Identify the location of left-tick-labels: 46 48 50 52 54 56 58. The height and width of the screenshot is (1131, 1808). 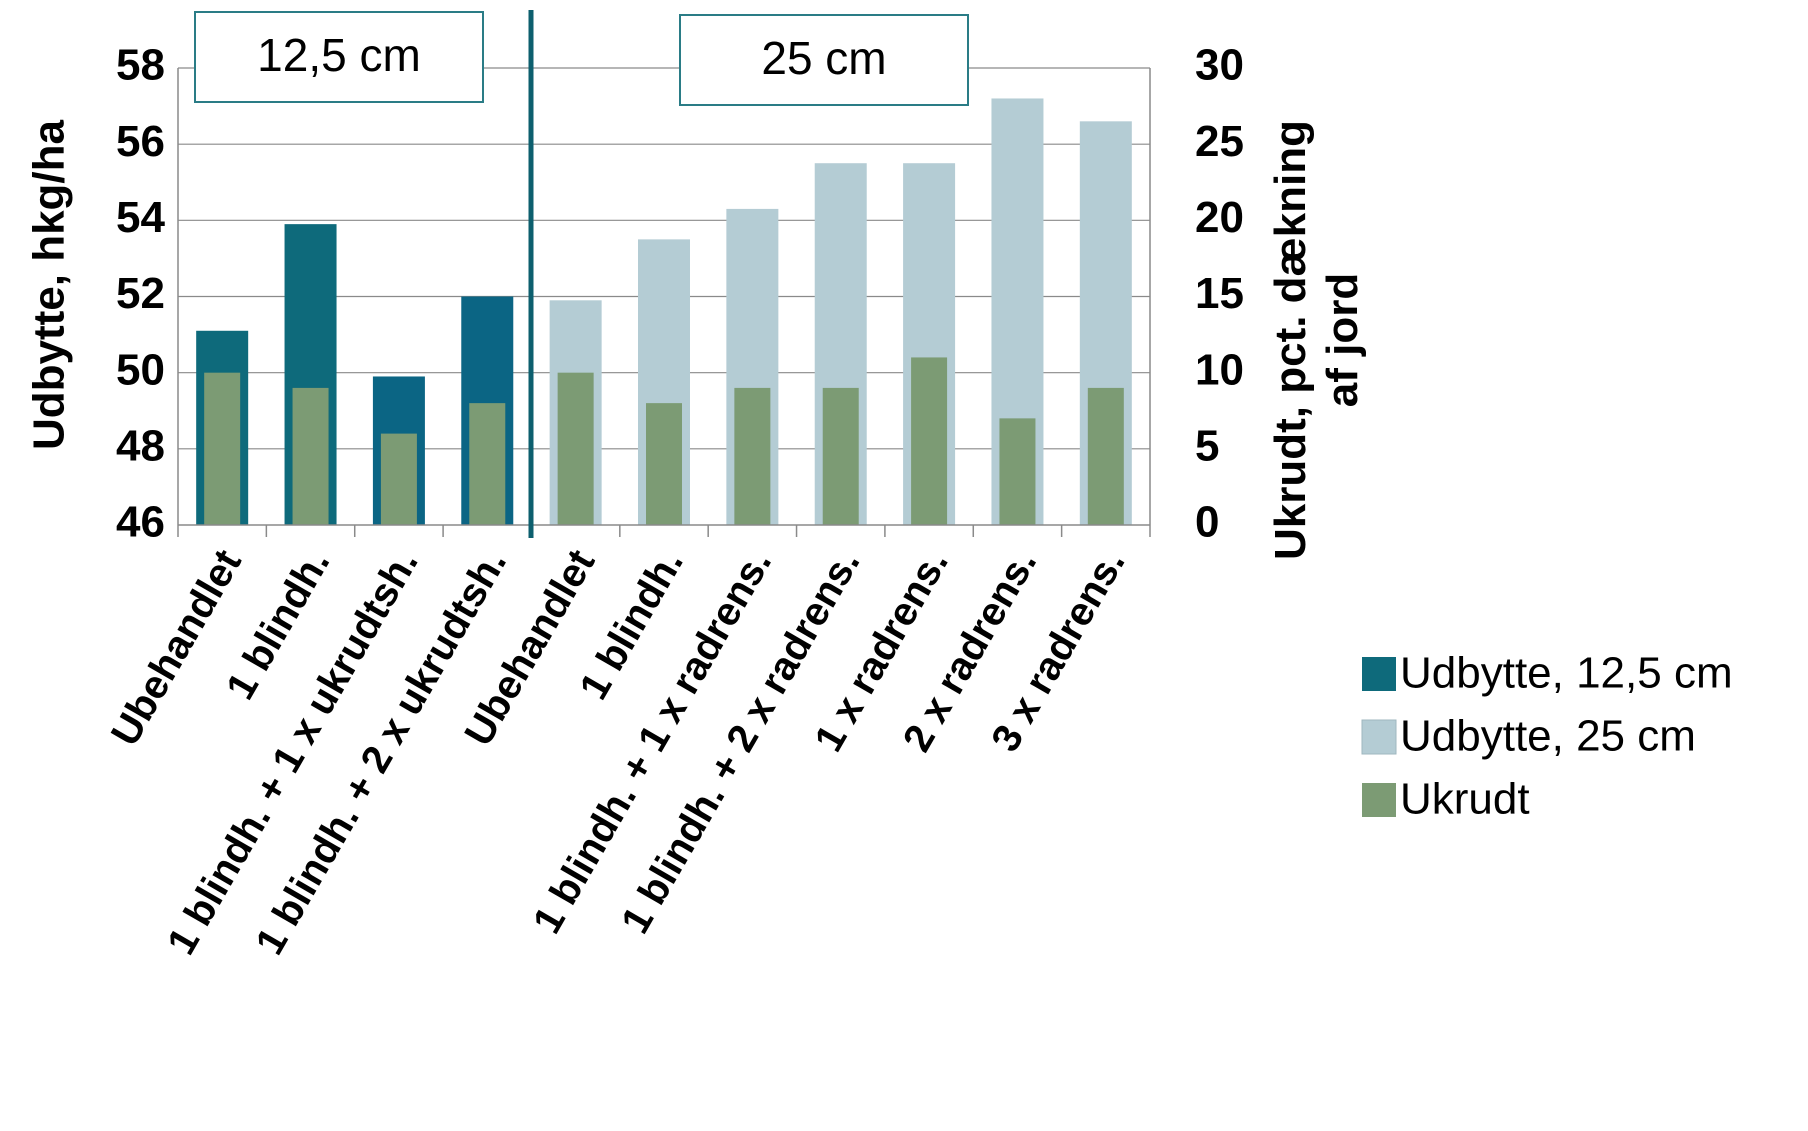
(140, 294).